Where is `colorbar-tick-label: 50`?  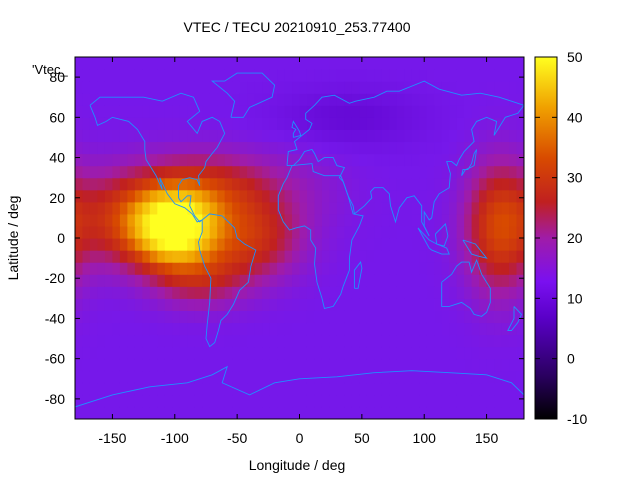
colorbar-tick-label: 50 is located at coordinates (575, 57).